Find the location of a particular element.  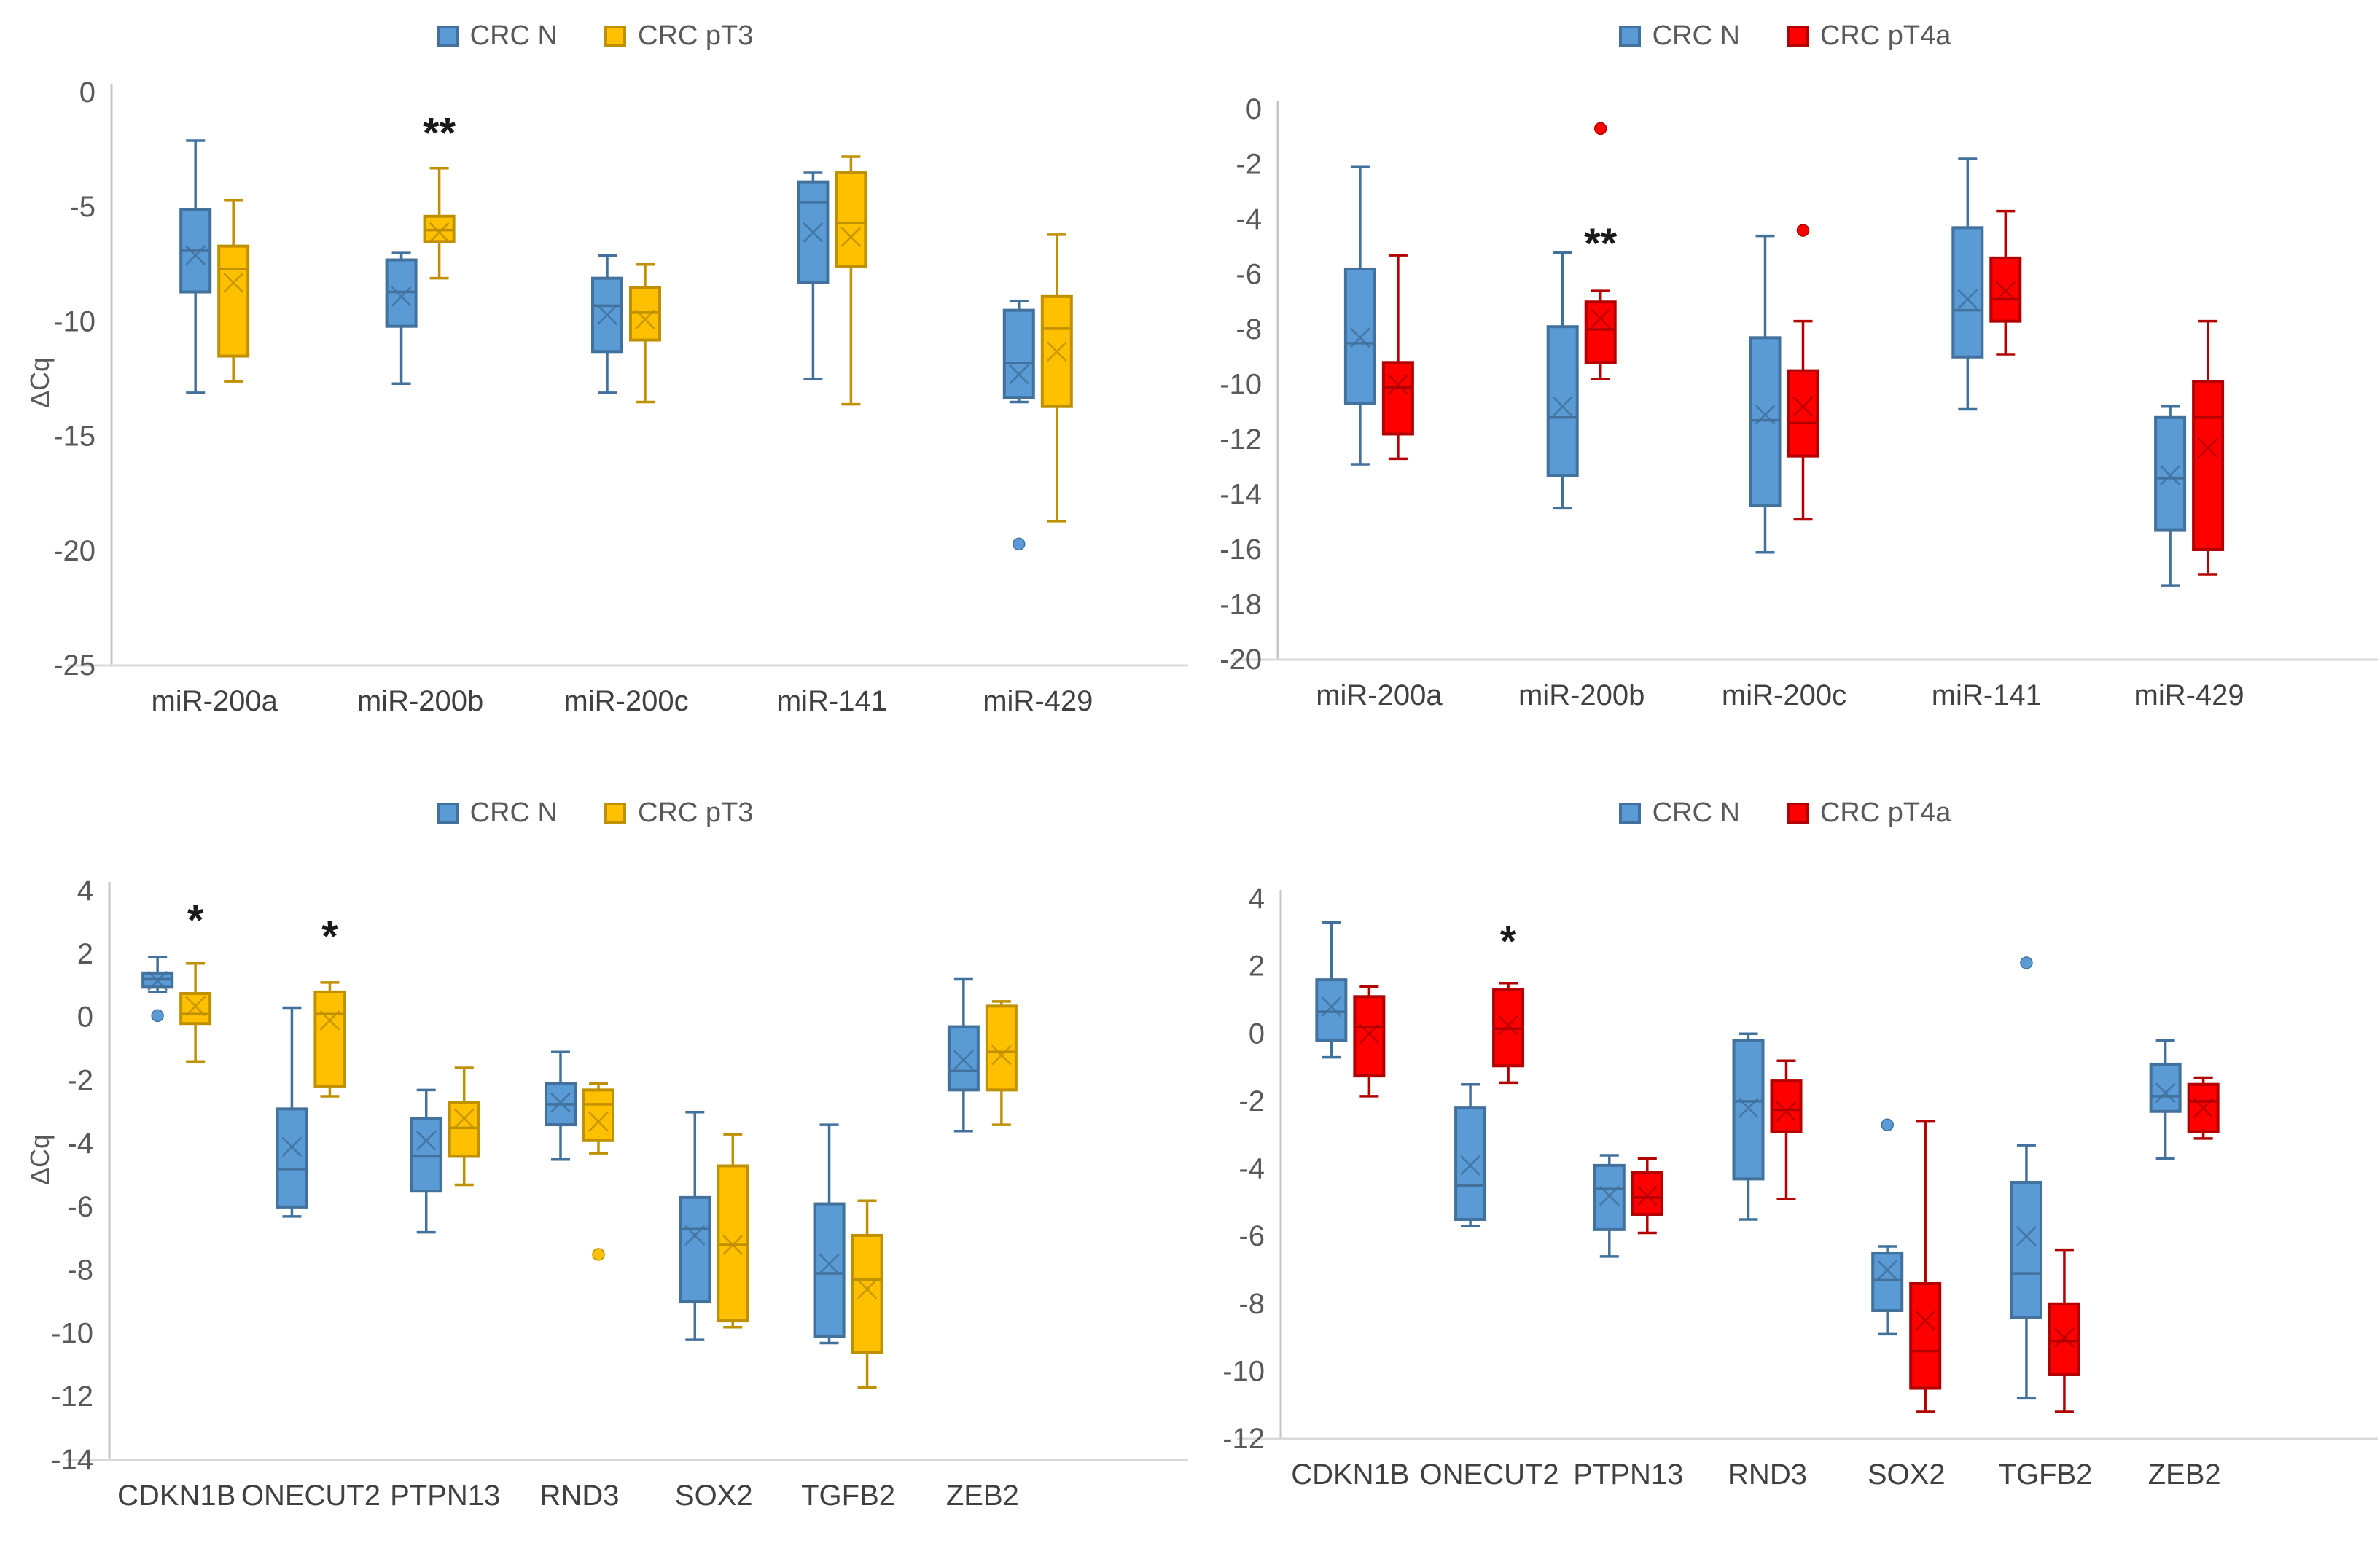

y-tick-label: 4 is located at coordinates (1257, 899).